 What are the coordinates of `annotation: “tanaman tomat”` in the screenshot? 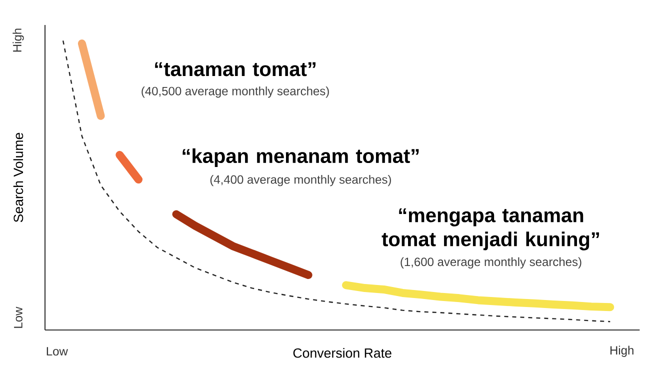 It's located at (235, 69).